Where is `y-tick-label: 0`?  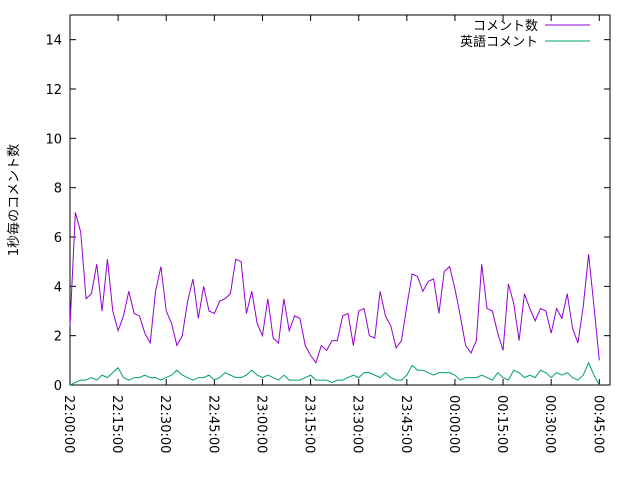 y-tick-label: 0 is located at coordinates (58, 386).